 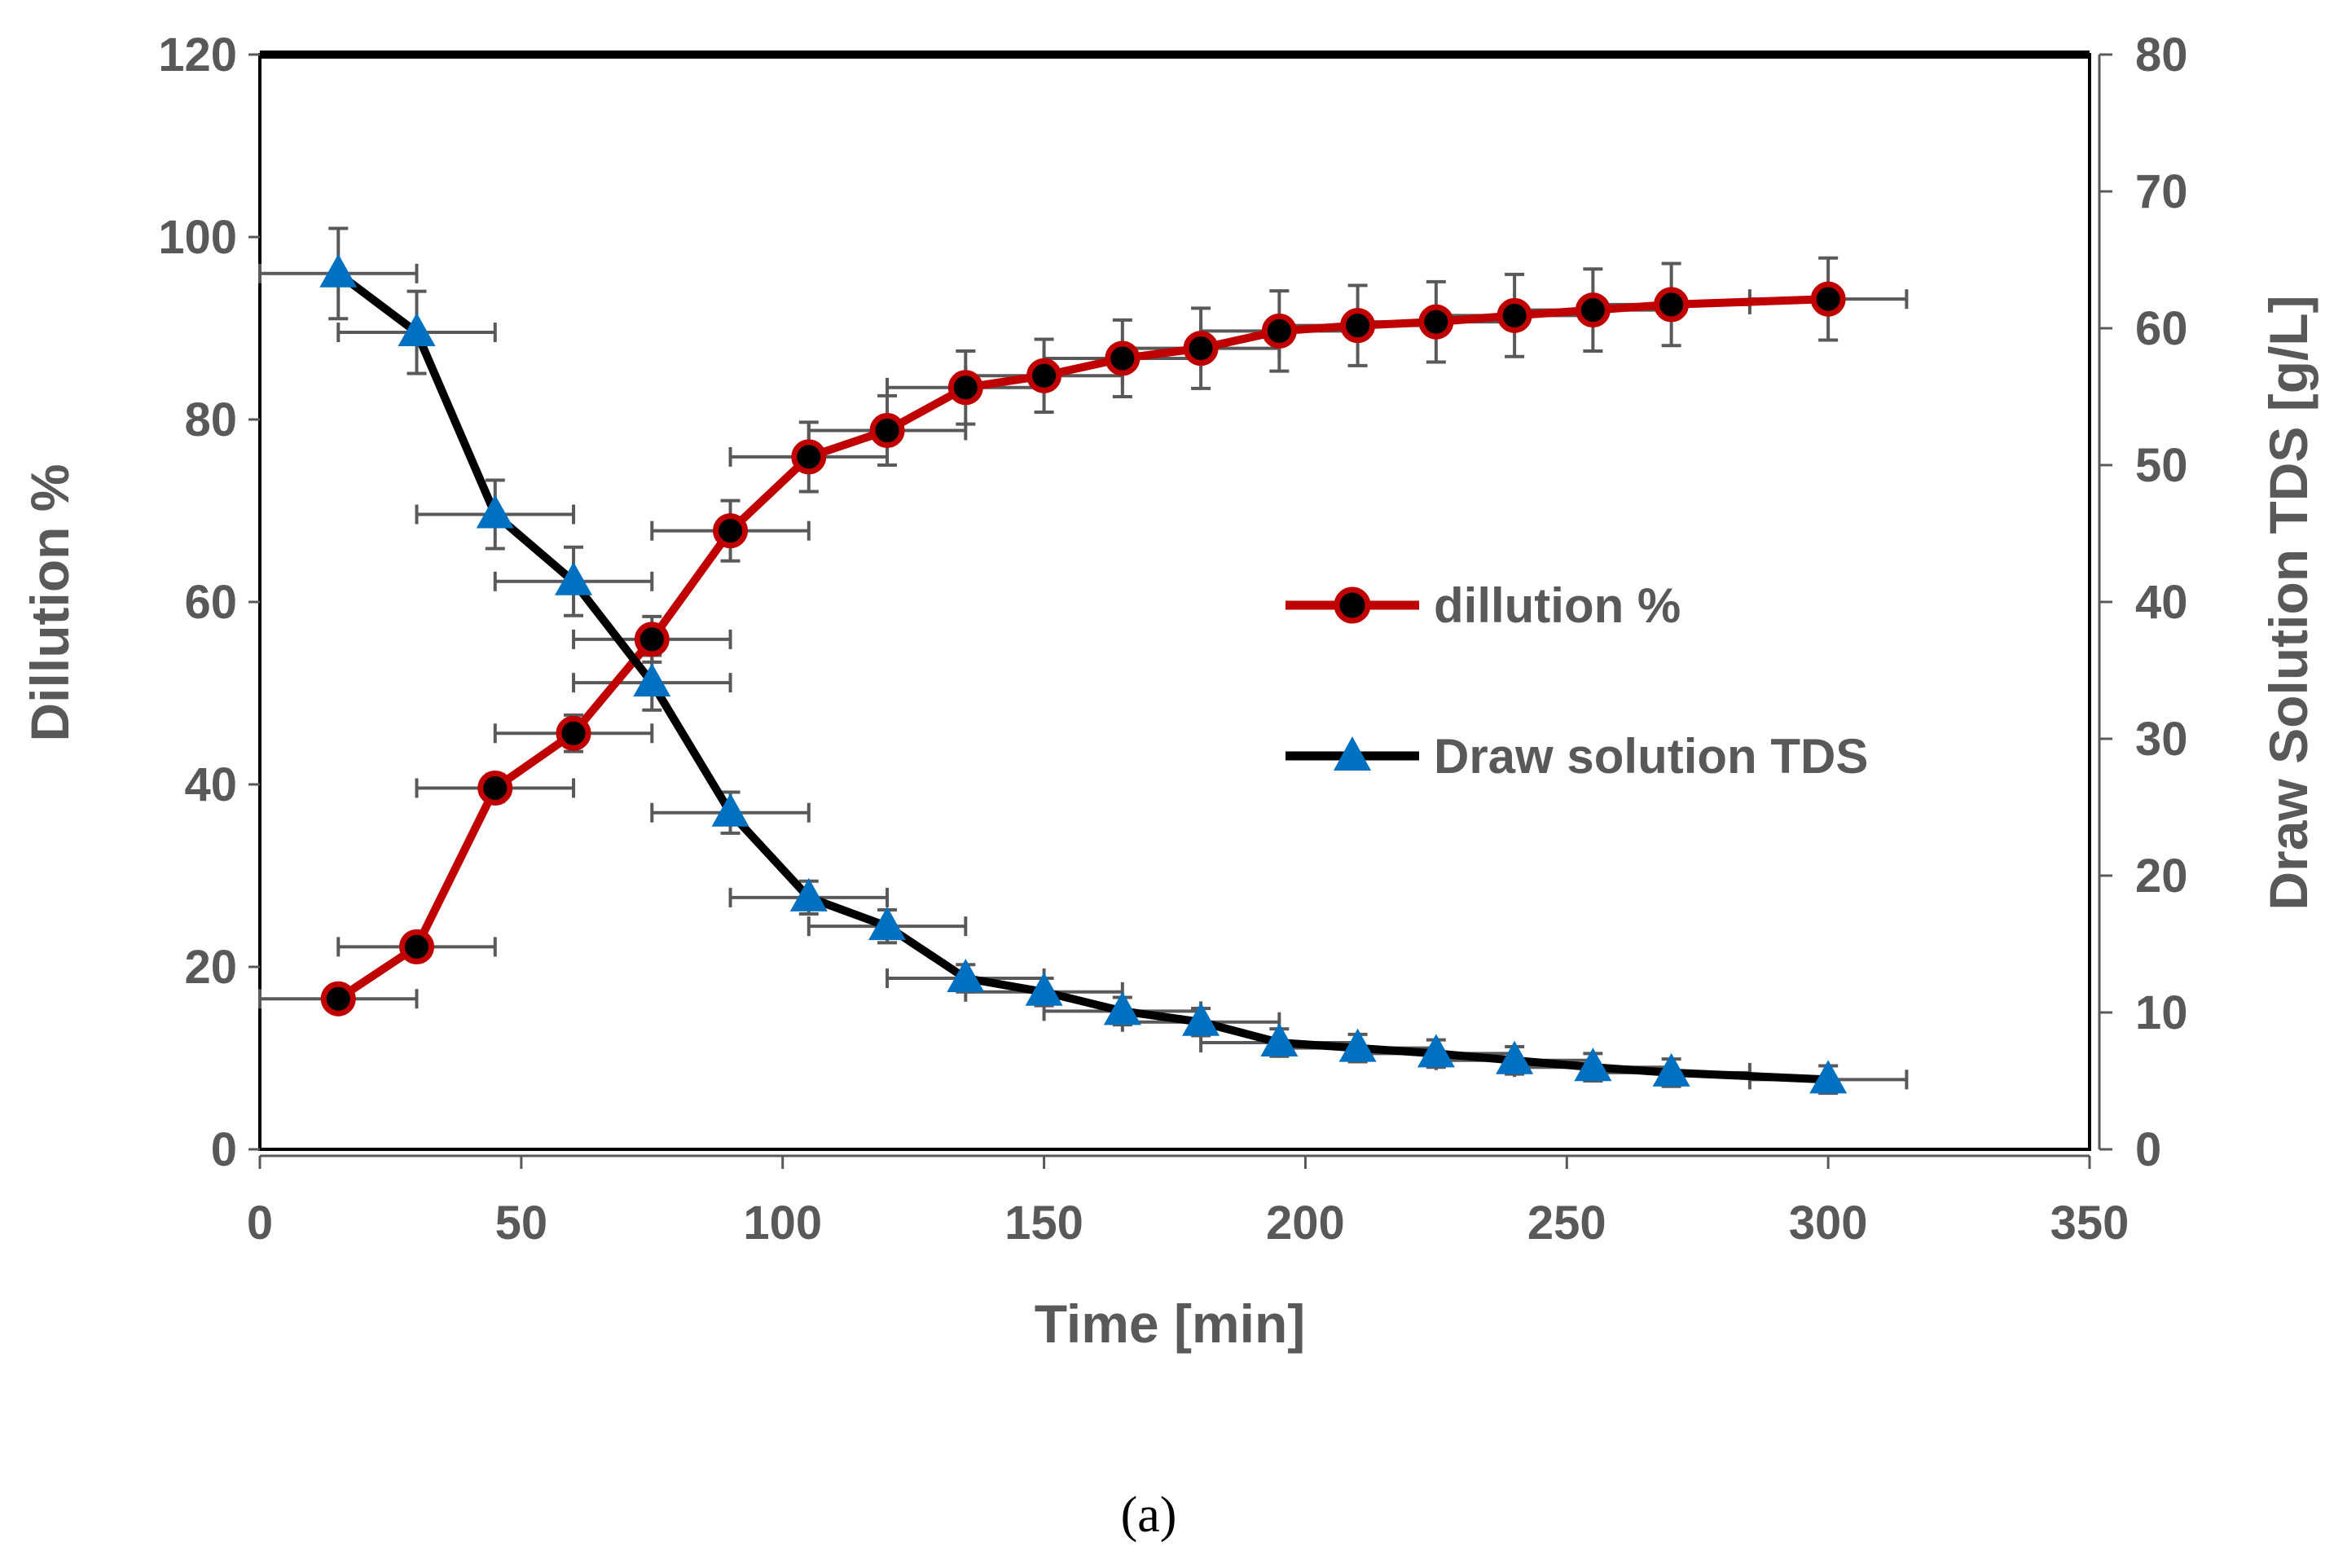 I want to click on y-left-tick-label: 80, so click(x=210, y=419).